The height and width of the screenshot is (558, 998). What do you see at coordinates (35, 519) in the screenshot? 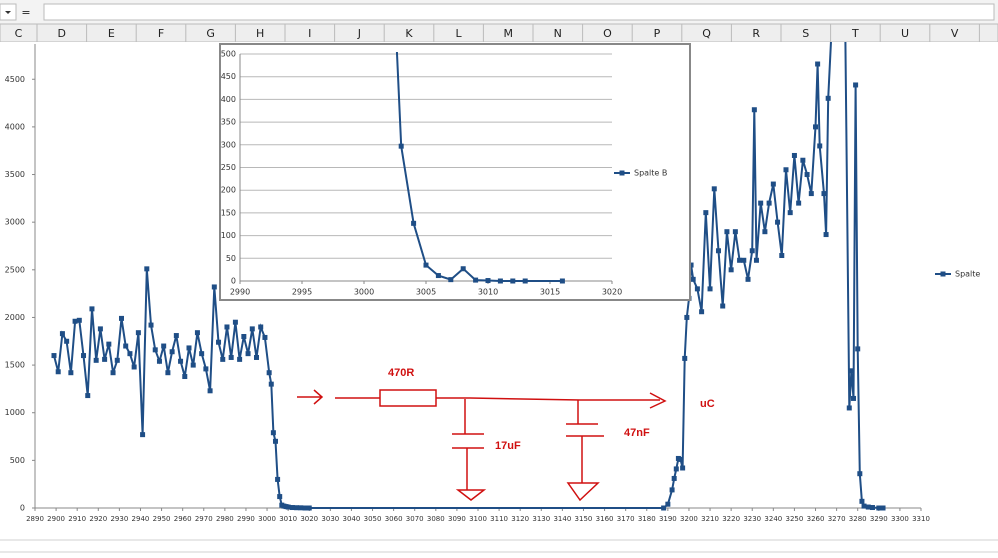
I see `x-tick-label: 2890` at bounding box center [35, 519].